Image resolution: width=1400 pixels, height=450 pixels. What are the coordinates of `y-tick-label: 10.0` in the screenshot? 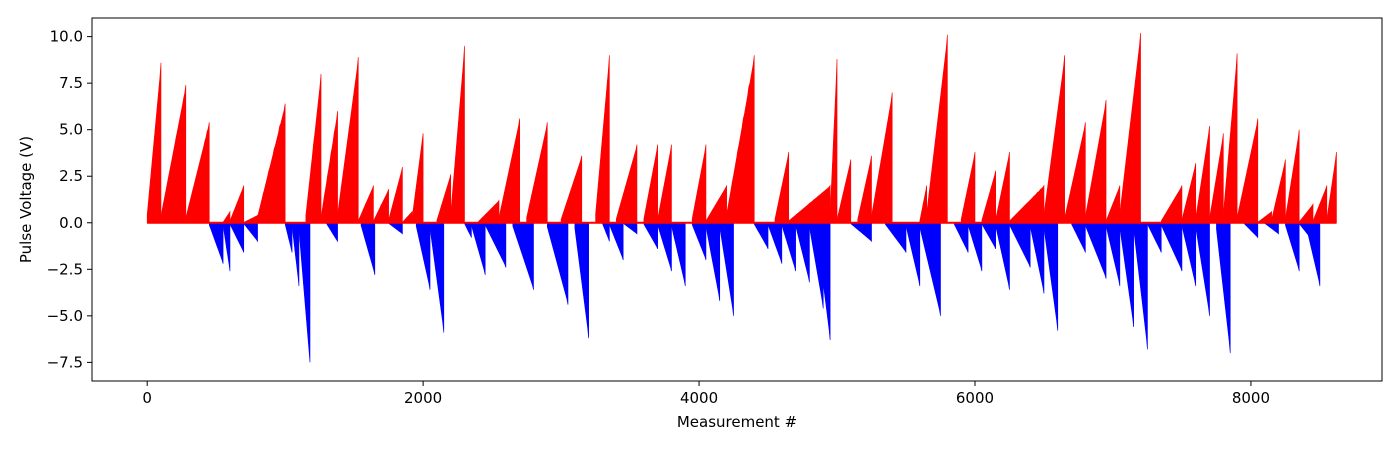 It's located at (66, 37).